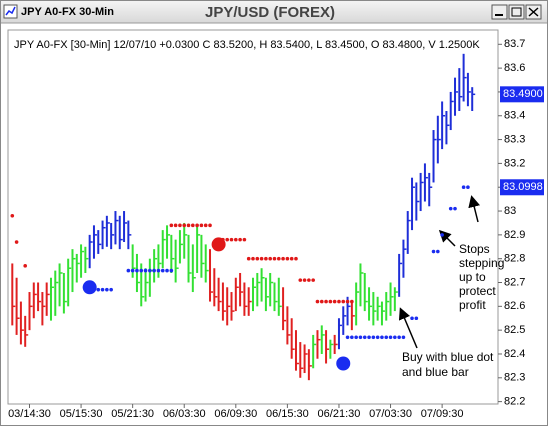 The width and height of the screenshot is (548, 426). Describe the element at coordinates (448, 357) in the screenshot. I see `annotation: Buy with blue dot` at that location.